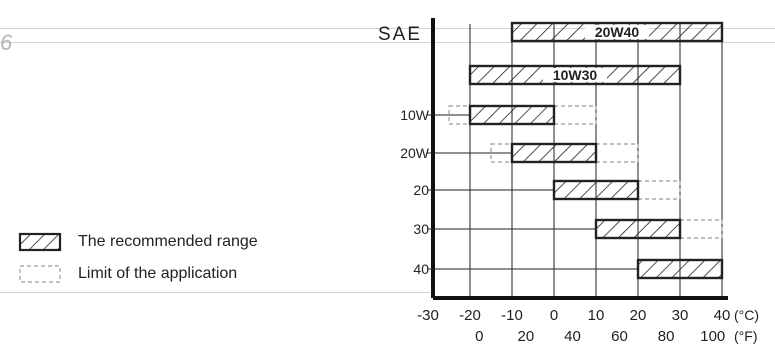 The image size is (775, 346). I want to click on grade-label: 20W40, so click(617, 32).